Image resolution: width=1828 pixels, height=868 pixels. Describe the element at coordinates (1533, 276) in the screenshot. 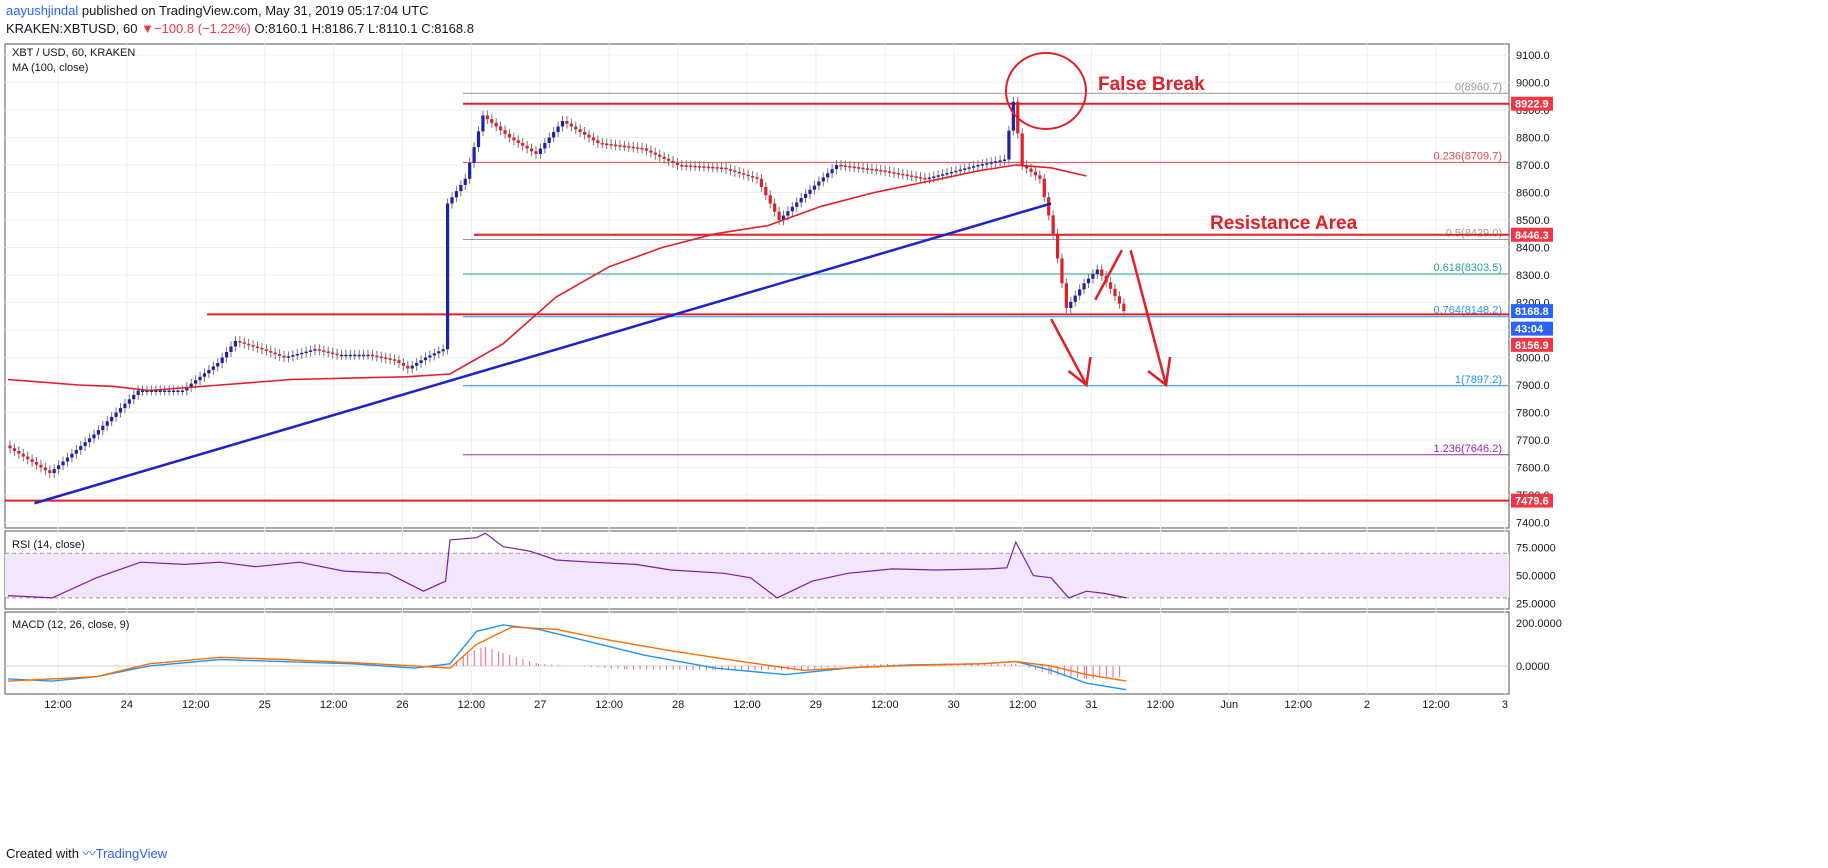

I see `price-tick-label: 8300.0` at that location.